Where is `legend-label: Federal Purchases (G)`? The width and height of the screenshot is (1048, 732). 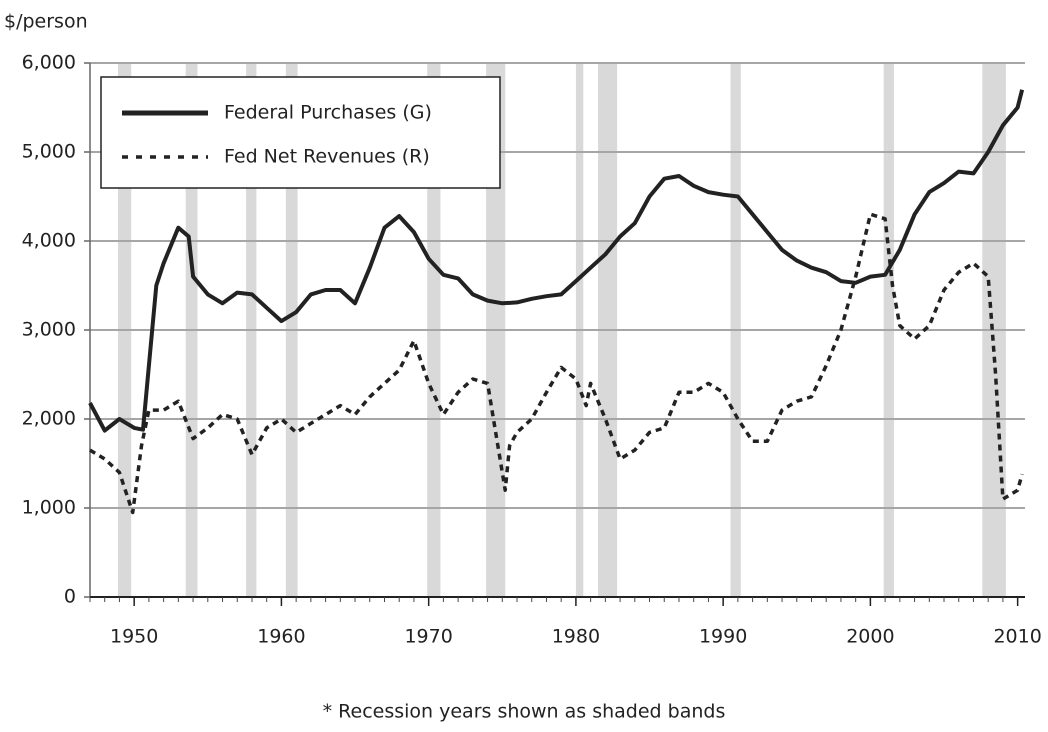
legend-label: Federal Purchases (G) is located at coordinates (328, 113).